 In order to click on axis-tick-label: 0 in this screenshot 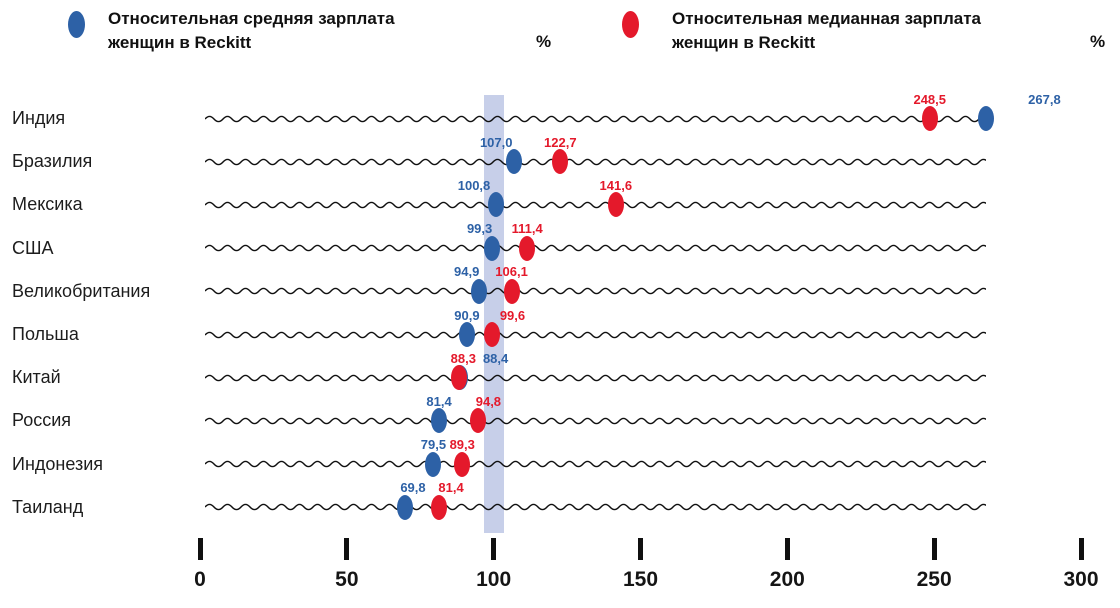, I will do `click(200, 579)`.